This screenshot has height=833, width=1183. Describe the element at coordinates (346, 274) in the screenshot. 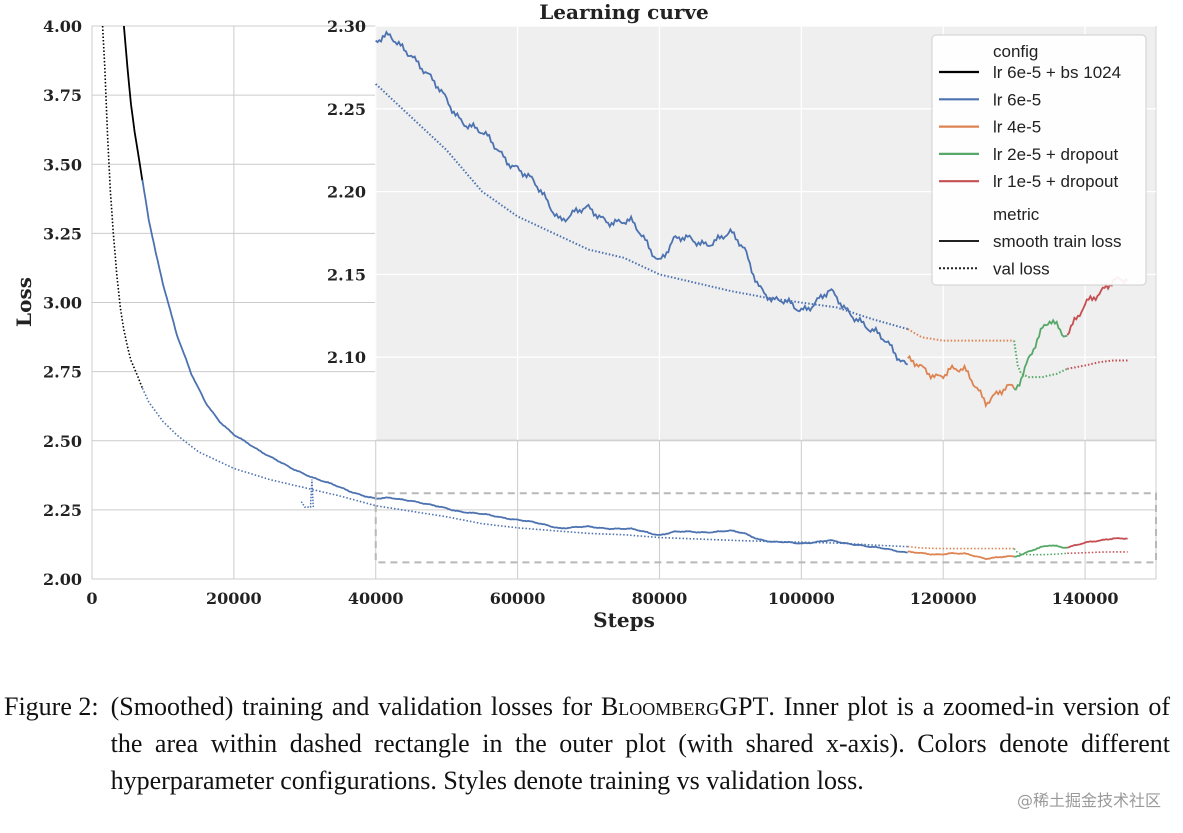

I see `inset-y-tick-label: 2.15` at that location.